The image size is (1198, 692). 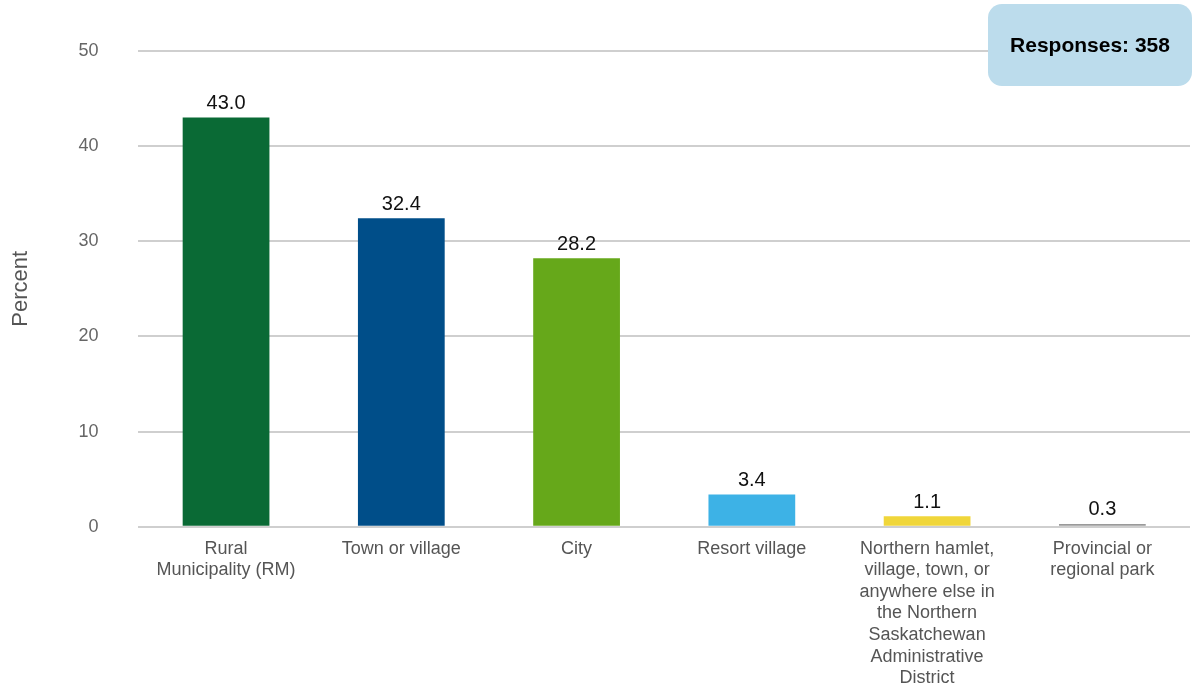 I want to click on y-tick-label: 50, so click(x=88, y=49).